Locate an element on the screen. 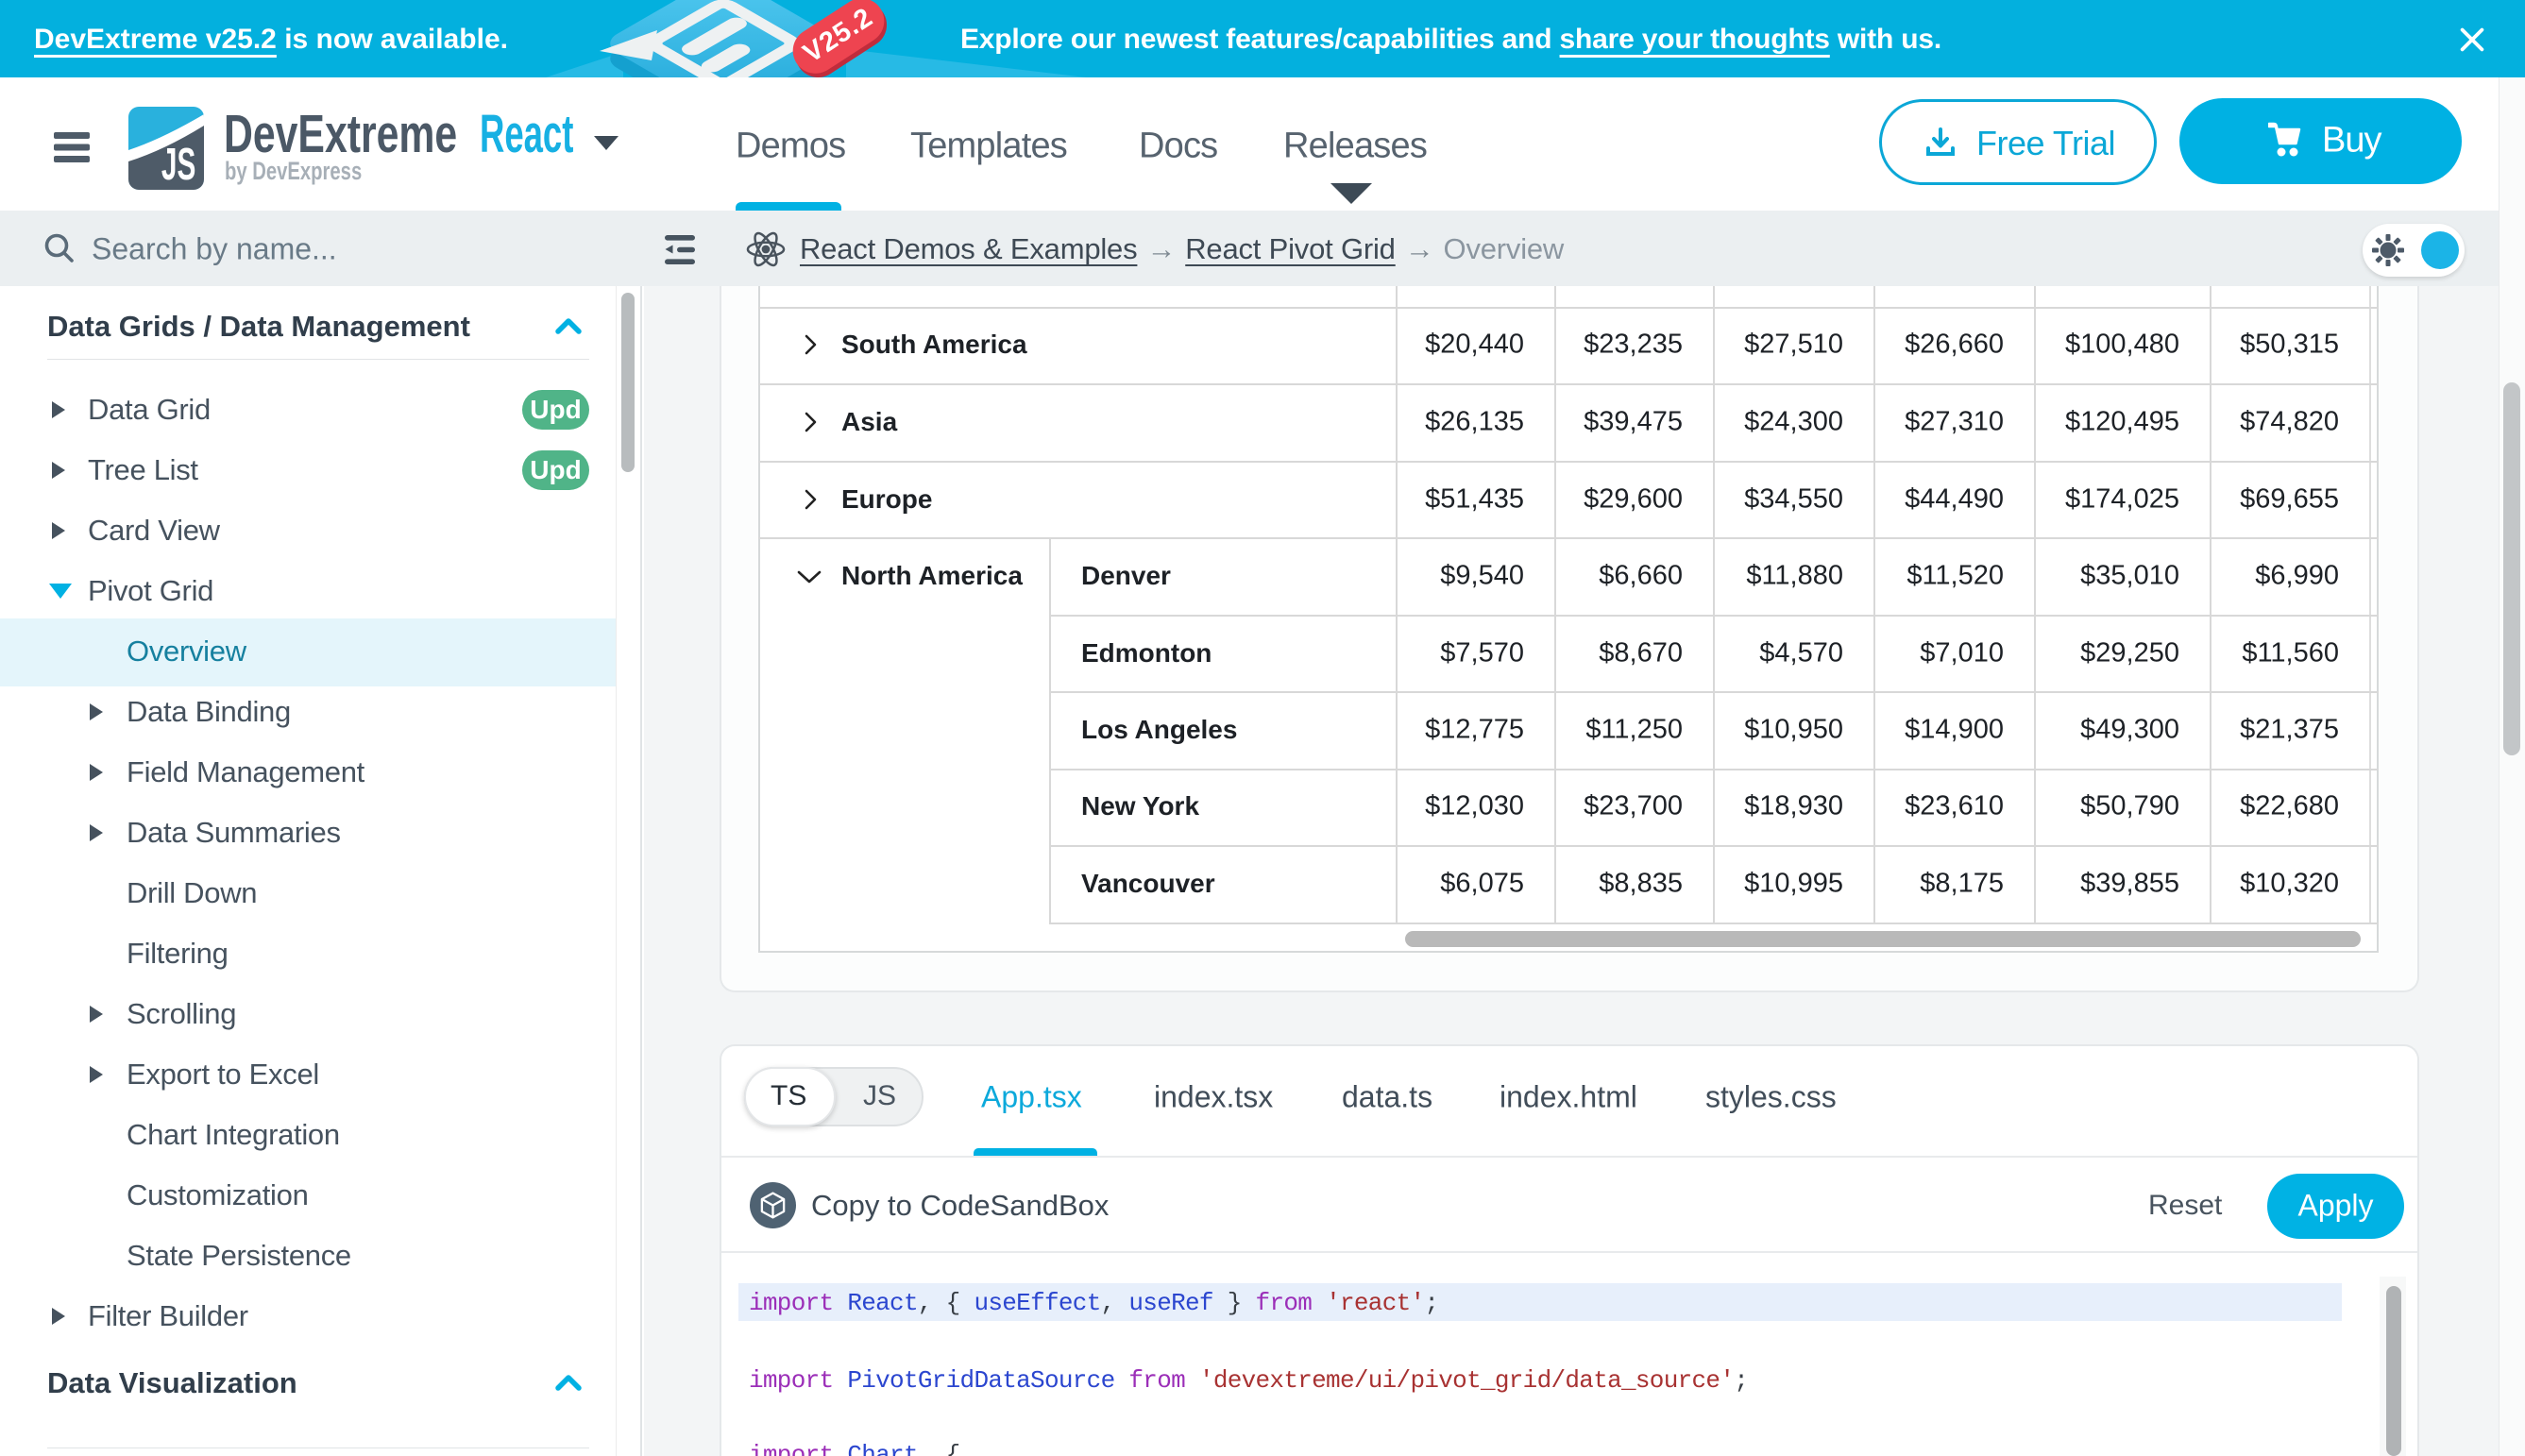 The height and width of the screenshot is (1456, 2525). svg-text: JS is located at coordinates (178, 165).